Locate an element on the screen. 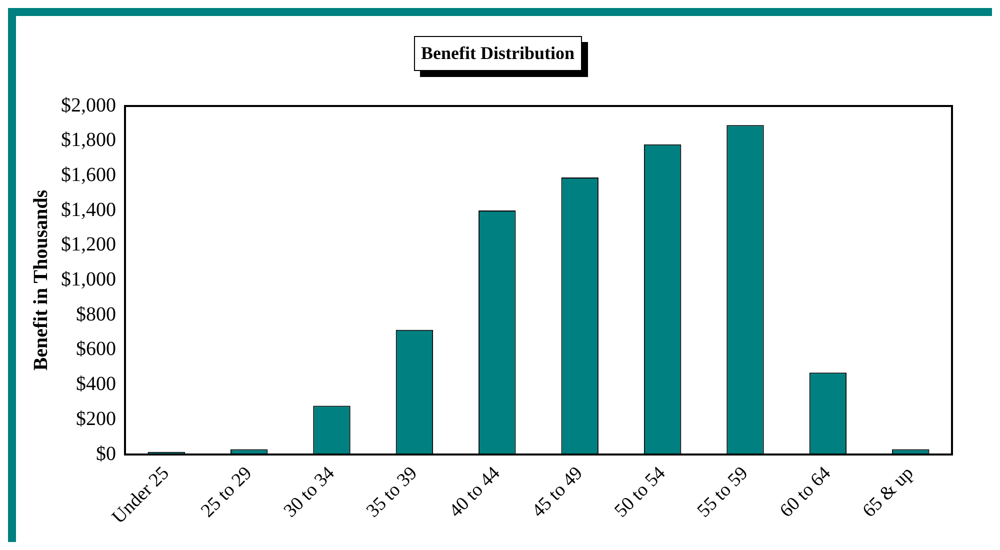 This screenshot has width=1000, height=550. y-tick-label: $1,000 is located at coordinates (88, 279).